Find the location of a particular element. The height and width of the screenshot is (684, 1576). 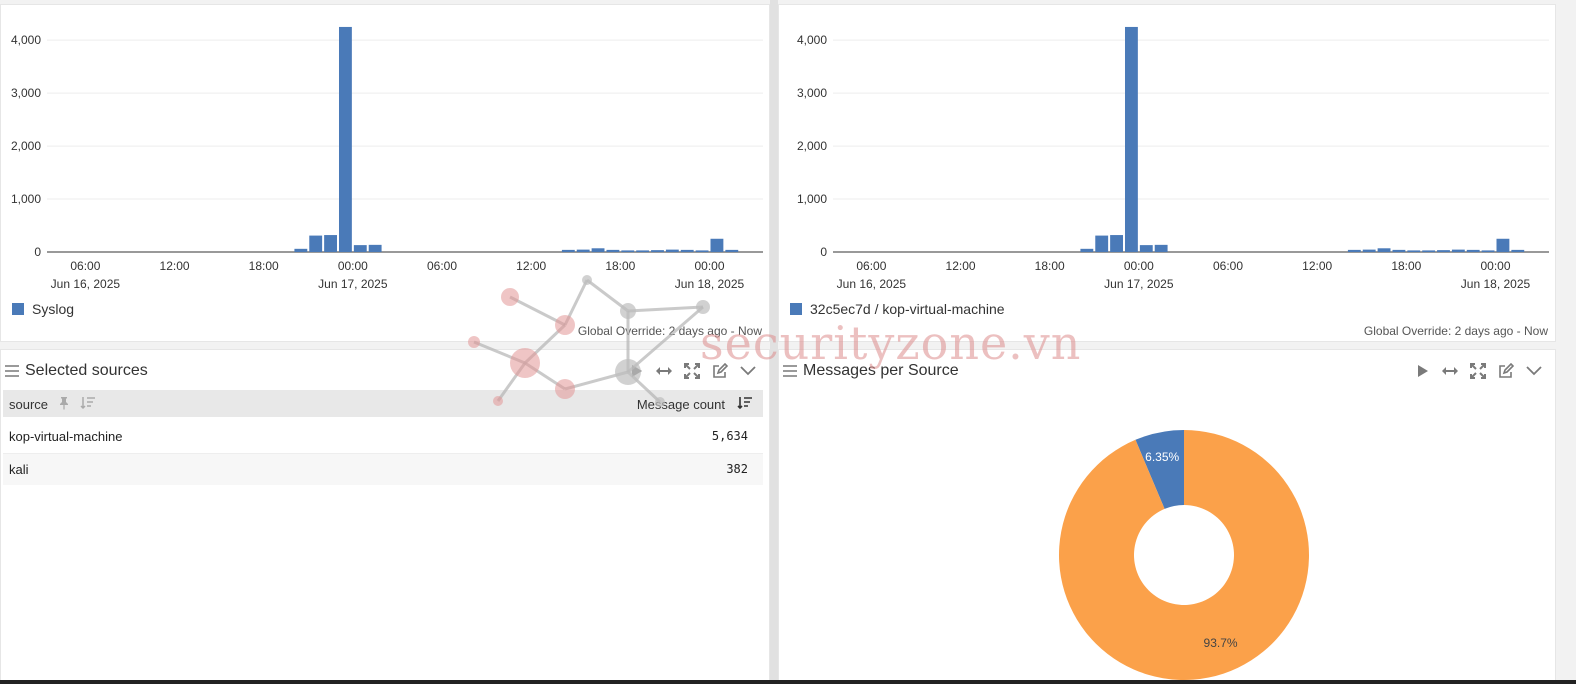

cell-source: kop-virtual-machine is located at coordinates (66, 436).